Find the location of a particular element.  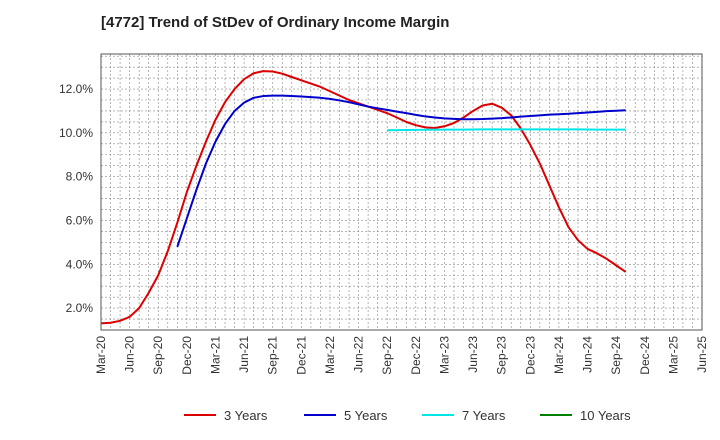

x-tick-label: Dec-21 is located at coordinates (301, 355).